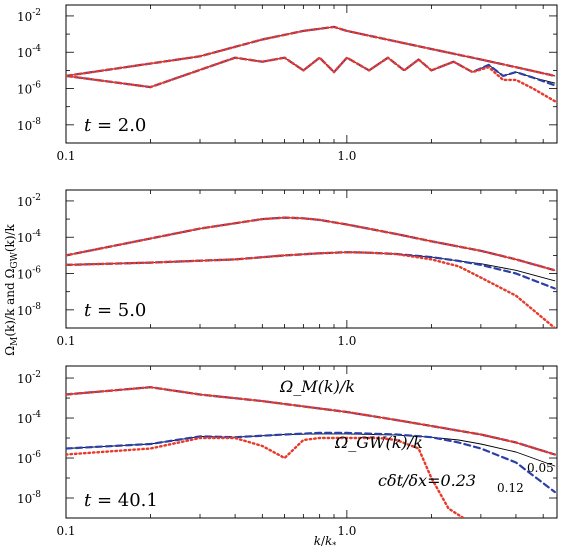  What do you see at coordinates (378, 442) in the screenshot?
I see `annotation-2: Ω_GW(k)/k` at bounding box center [378, 442].